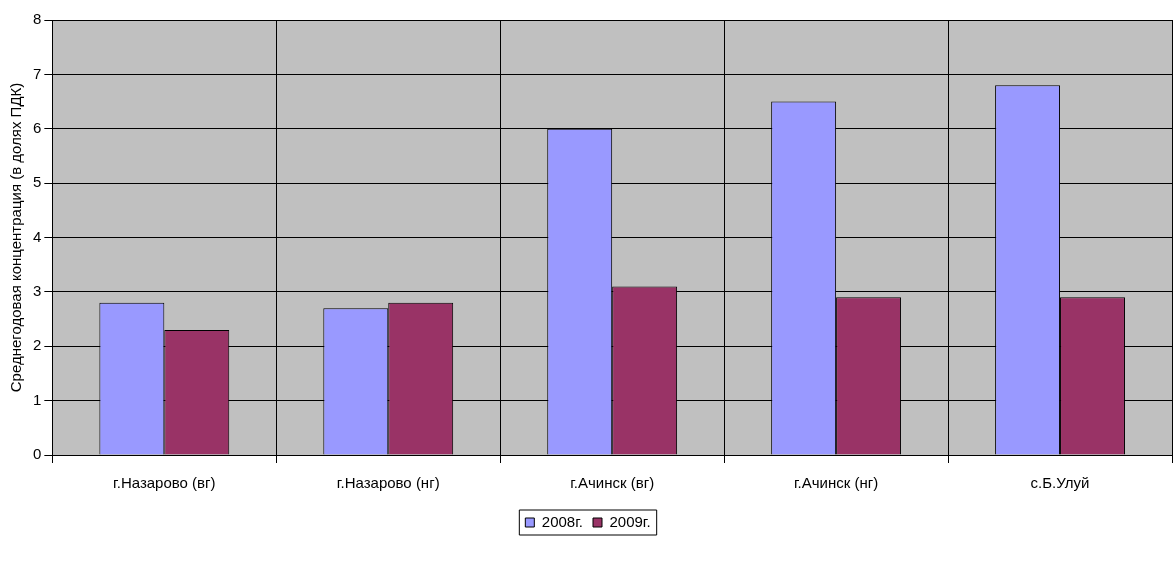 The height and width of the screenshot is (570, 1174). What do you see at coordinates (37, 454) in the screenshot?
I see `y-tick-label: 0` at bounding box center [37, 454].